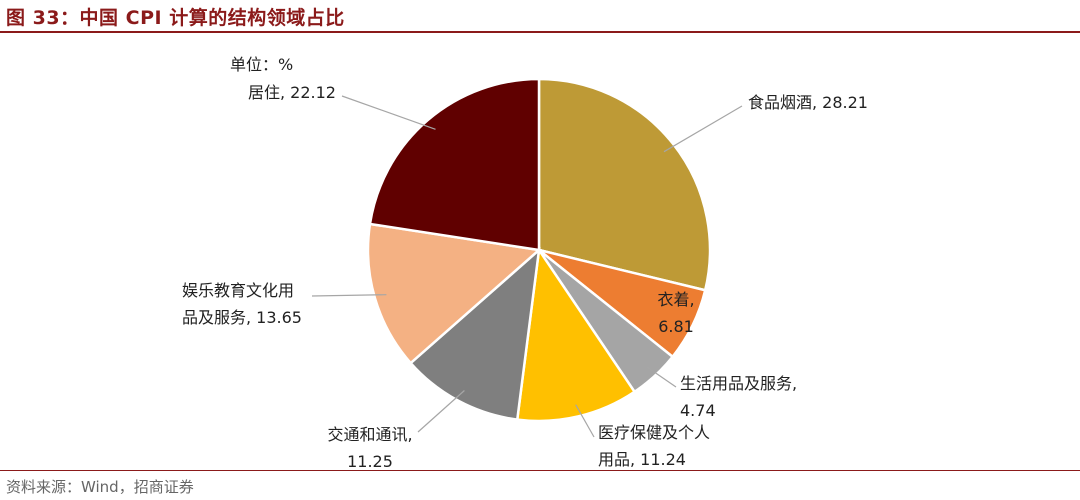 The image size is (1080, 500). What do you see at coordinates (242, 317) in the screenshot?
I see `slice-label-line: 品及服务, 13.65` at bounding box center [242, 317].